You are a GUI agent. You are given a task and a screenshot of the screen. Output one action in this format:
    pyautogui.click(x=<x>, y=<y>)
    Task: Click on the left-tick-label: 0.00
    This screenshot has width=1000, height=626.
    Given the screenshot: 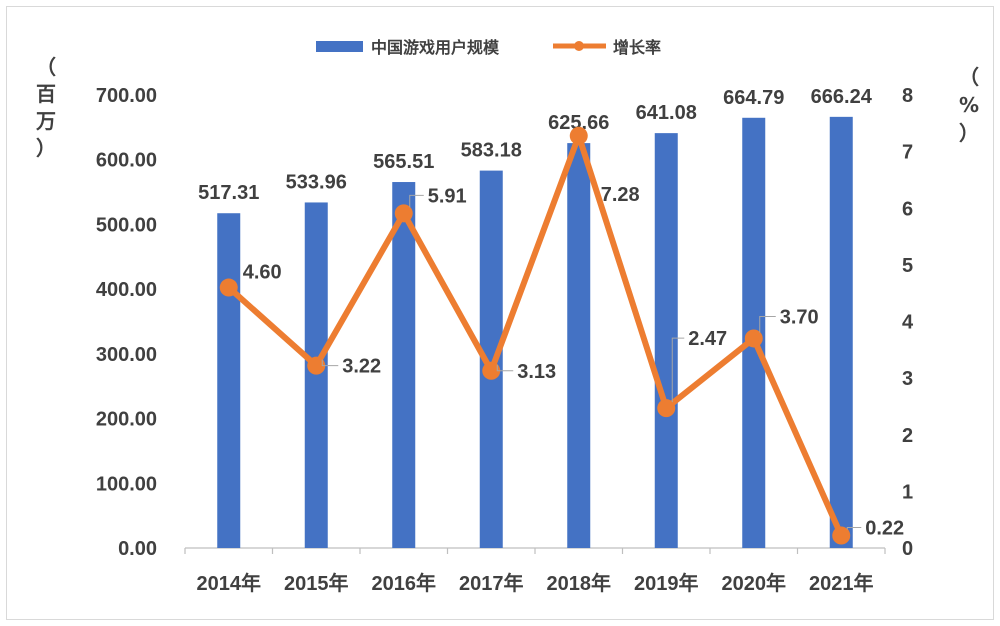 What is the action you would take?
    pyautogui.click(x=137, y=549)
    